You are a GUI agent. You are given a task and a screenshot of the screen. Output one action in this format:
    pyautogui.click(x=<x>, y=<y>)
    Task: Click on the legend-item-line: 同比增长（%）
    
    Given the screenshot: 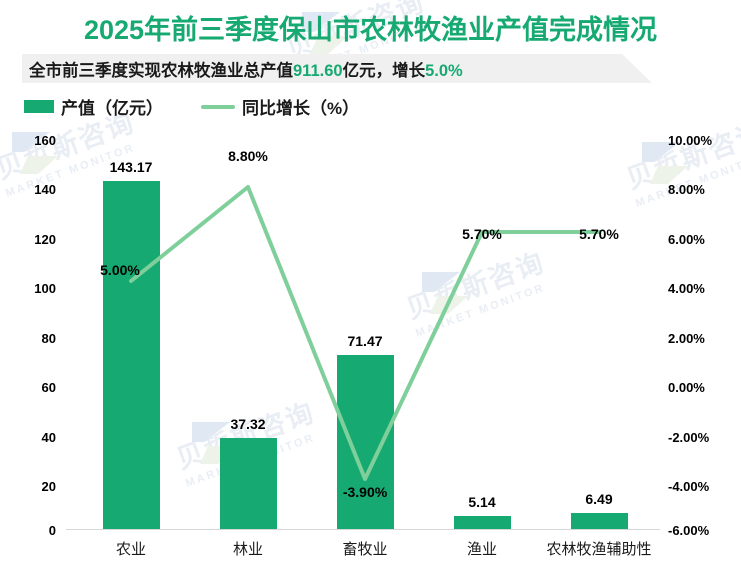 What is the action you would take?
    pyautogui.click(x=280, y=106)
    